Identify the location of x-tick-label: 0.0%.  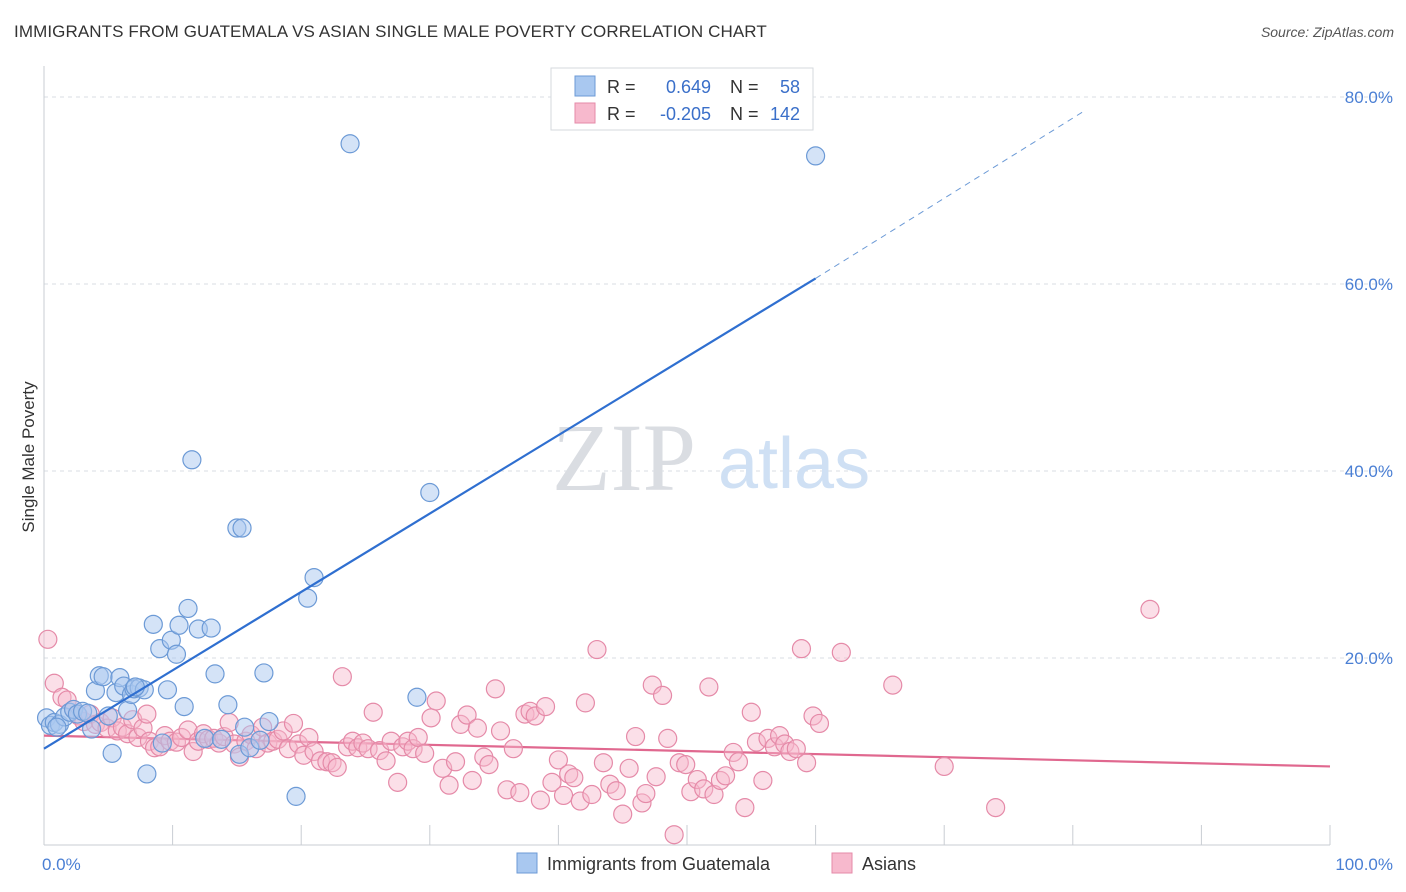
(61, 864).